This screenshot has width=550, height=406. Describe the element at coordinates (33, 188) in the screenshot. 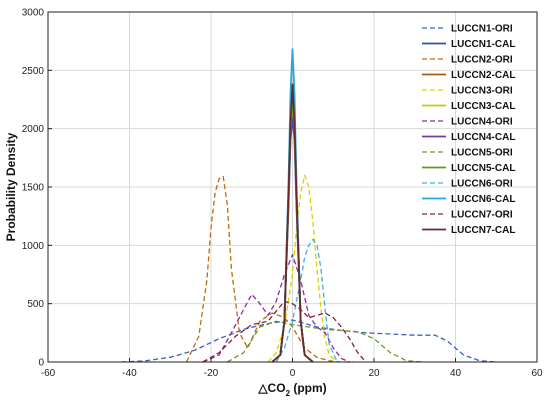

I see `y-tick-label: 1500` at that location.